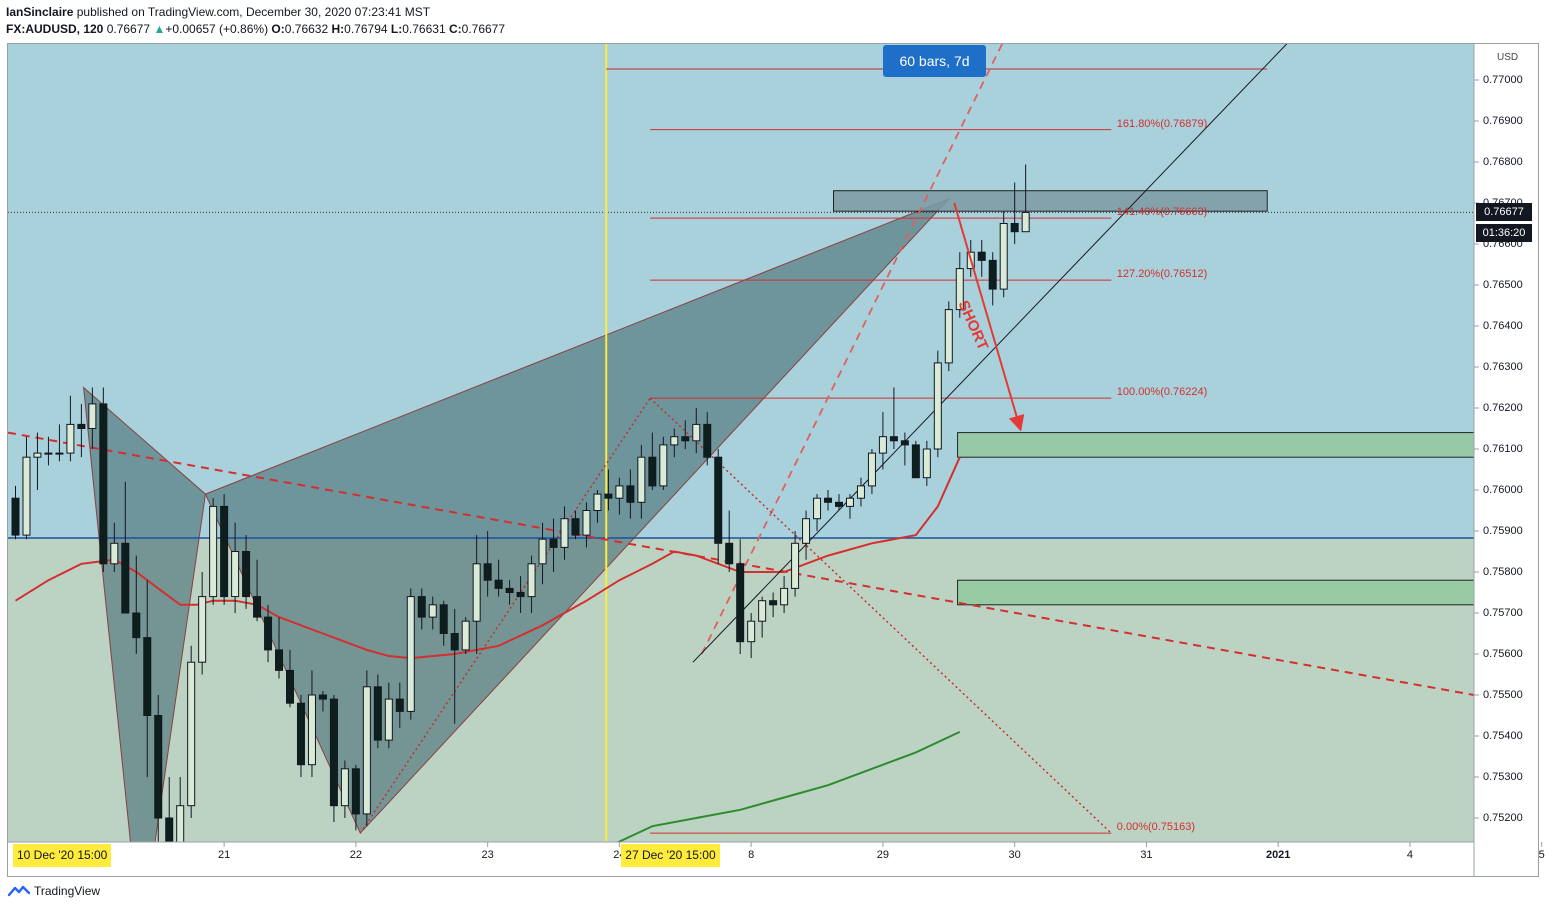 The image size is (1546, 909). I want to click on y-tick-label: 0.77000, so click(1503, 80).